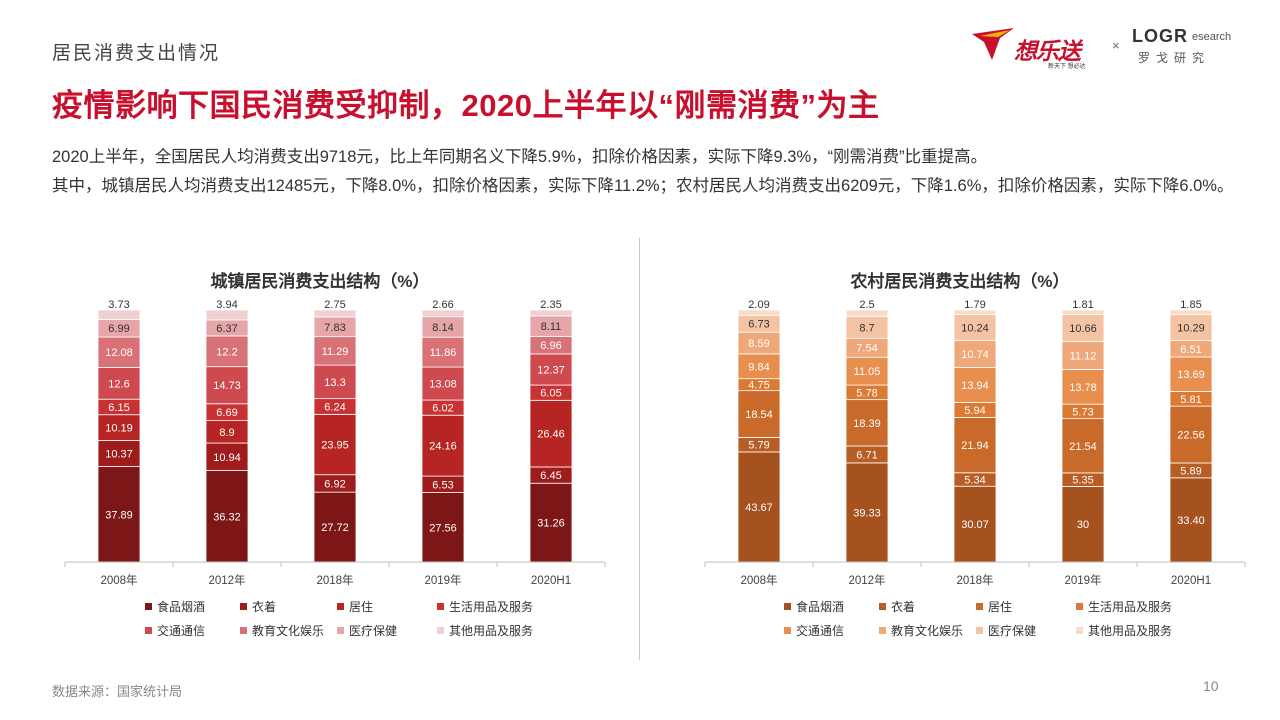  I want to click on data-label: 2.35, so click(550, 305).